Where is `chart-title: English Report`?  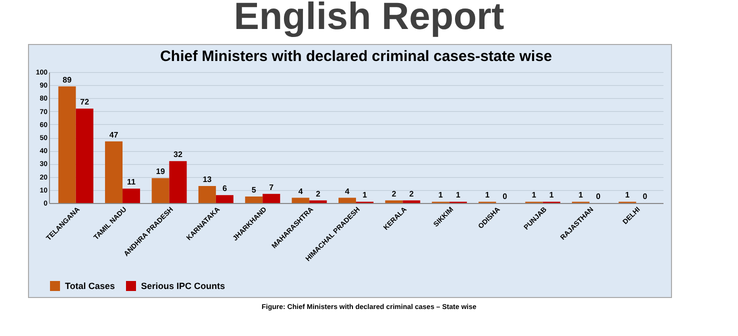
chart-title: English Report is located at coordinates (369, 19).